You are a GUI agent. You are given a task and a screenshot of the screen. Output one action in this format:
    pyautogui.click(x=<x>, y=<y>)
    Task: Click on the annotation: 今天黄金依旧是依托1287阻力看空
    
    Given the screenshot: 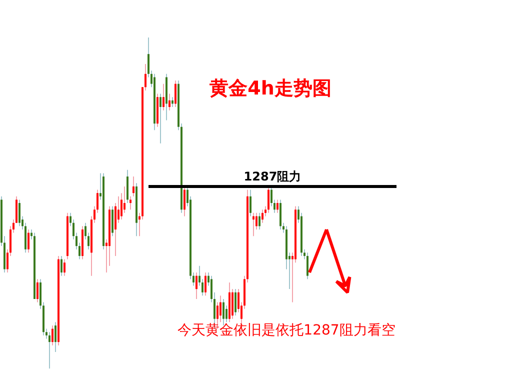 What is the action you would take?
    pyautogui.click(x=287, y=330)
    